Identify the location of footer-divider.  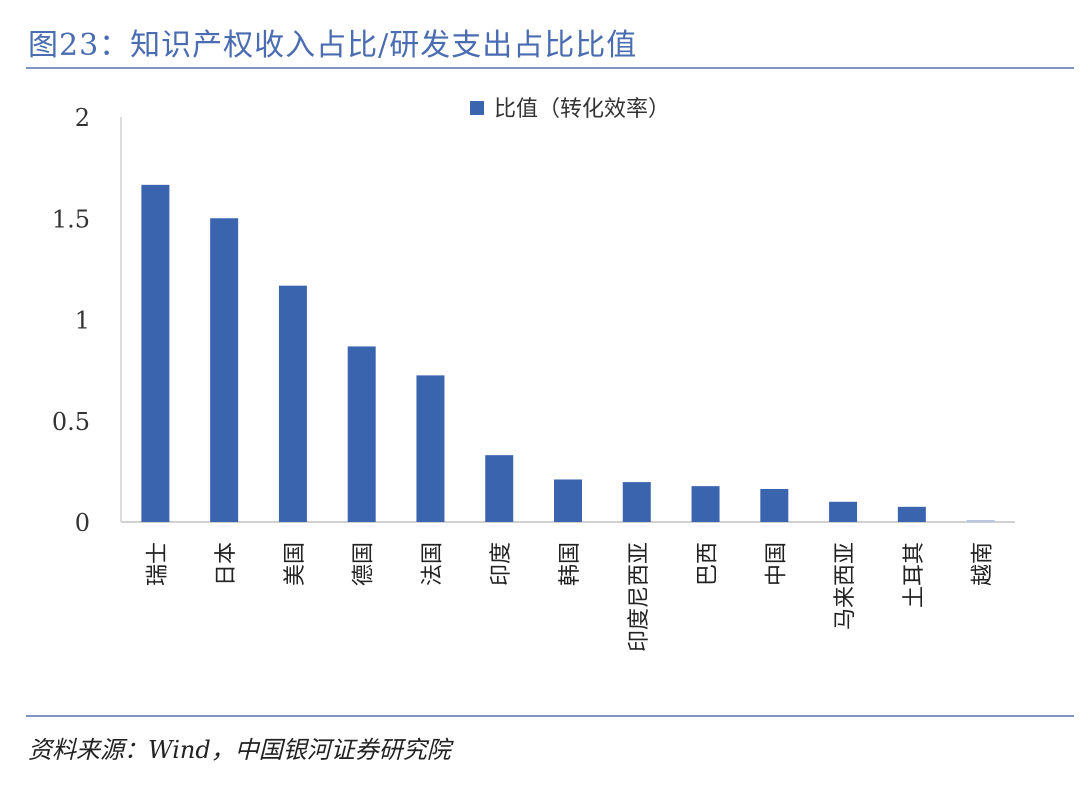
(550, 716).